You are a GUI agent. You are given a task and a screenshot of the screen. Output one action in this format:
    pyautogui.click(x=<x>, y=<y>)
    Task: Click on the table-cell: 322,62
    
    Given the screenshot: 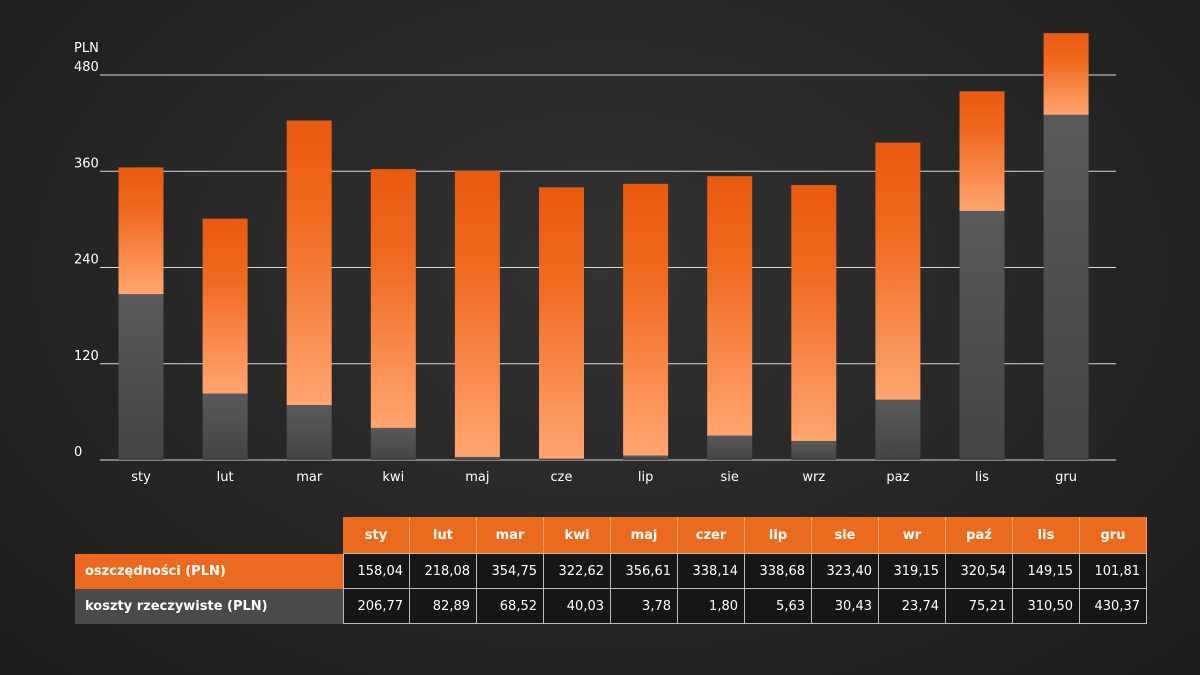 What is the action you would take?
    pyautogui.click(x=577, y=571)
    